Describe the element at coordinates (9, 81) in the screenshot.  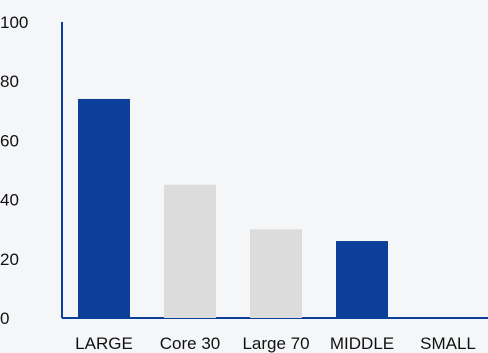
I see `y-tick-label-80: 80` at that location.